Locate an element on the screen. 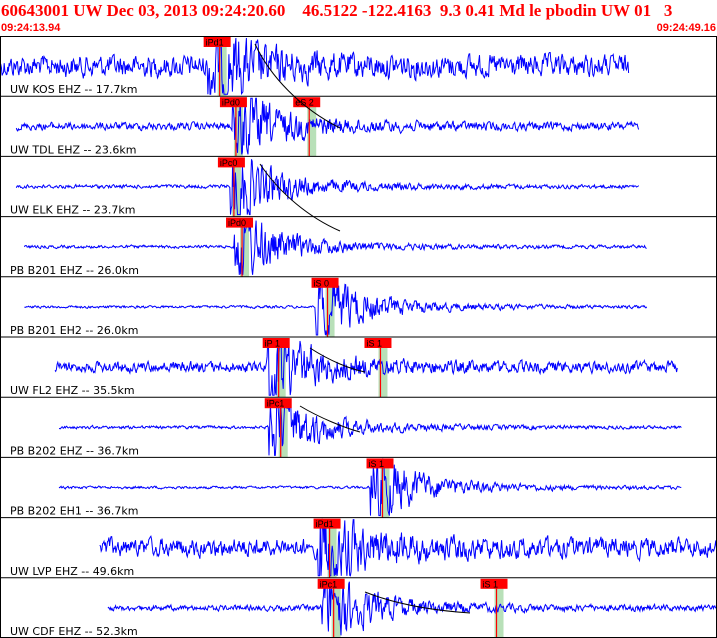 This screenshot has height=638, width=717. station-label: PB B201 EH2 -- 26.0km is located at coordinates (74, 330).